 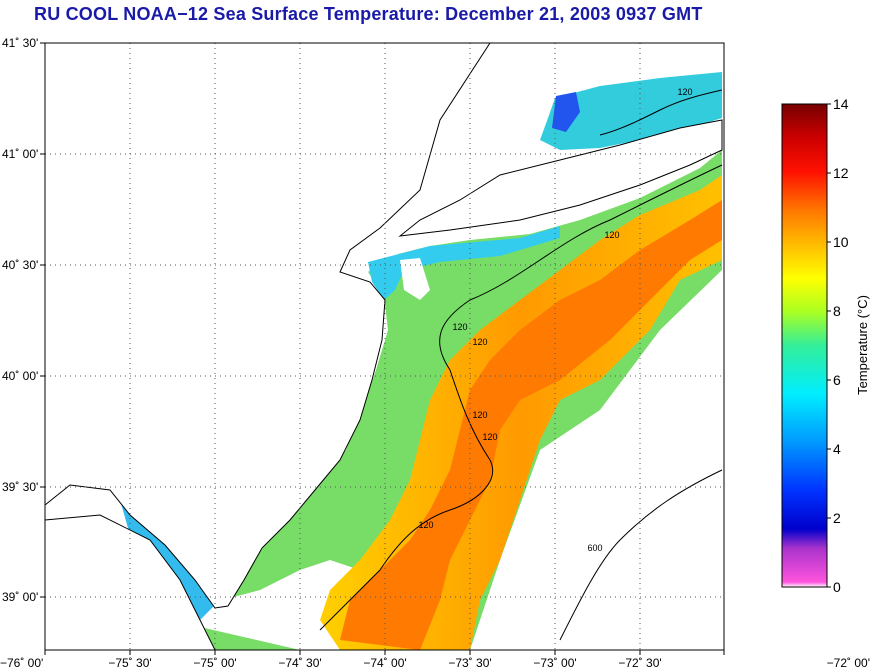 I want to click on colorbar-label: Temperature (°C), so click(x=862, y=345).